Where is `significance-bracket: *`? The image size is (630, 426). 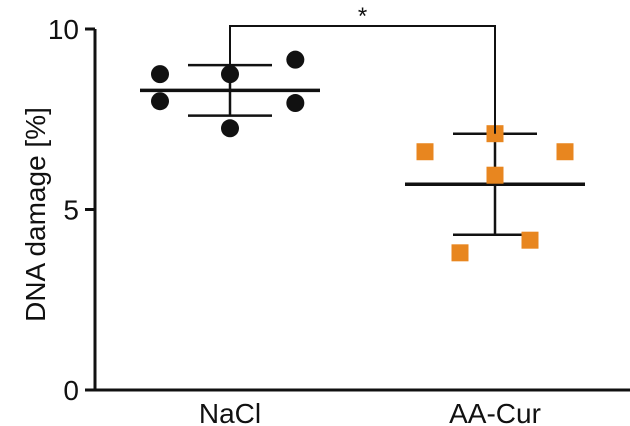
significance-bracket: * is located at coordinates (362, 68).